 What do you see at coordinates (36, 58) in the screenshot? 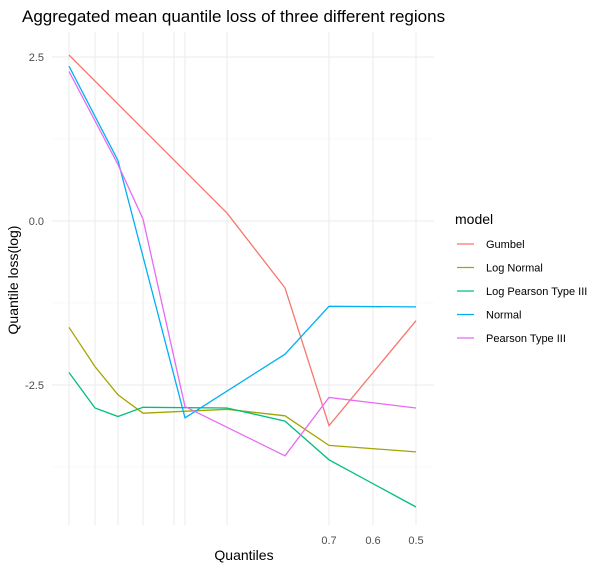
I see `y-tick-label: 2.5` at bounding box center [36, 58].